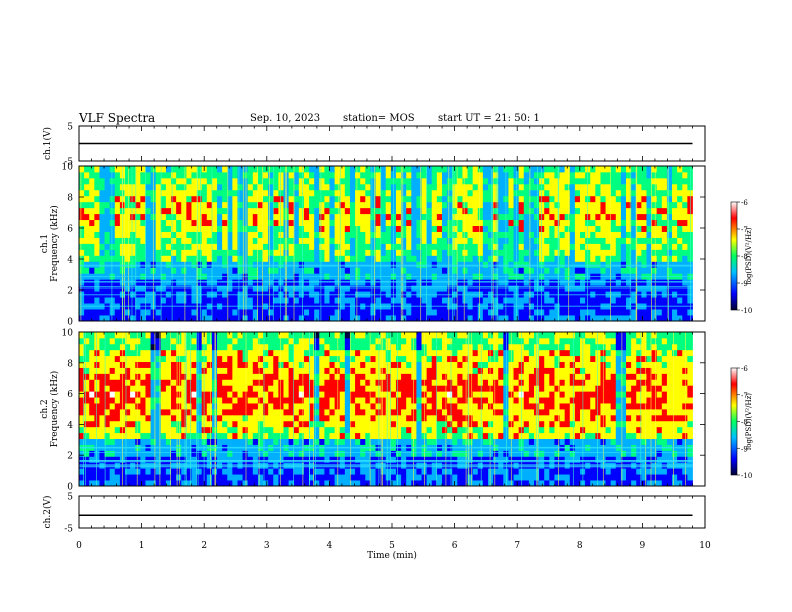 This screenshot has width=792, height=612. Describe the element at coordinates (379, 118) in the screenshot. I see `station-label: station= MOS` at that location.